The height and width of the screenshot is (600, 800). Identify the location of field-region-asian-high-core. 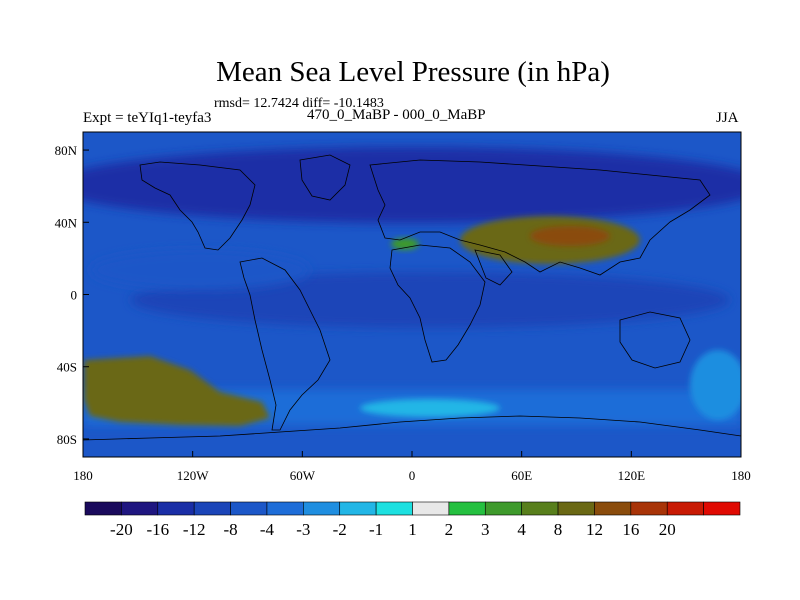
(570, 236).